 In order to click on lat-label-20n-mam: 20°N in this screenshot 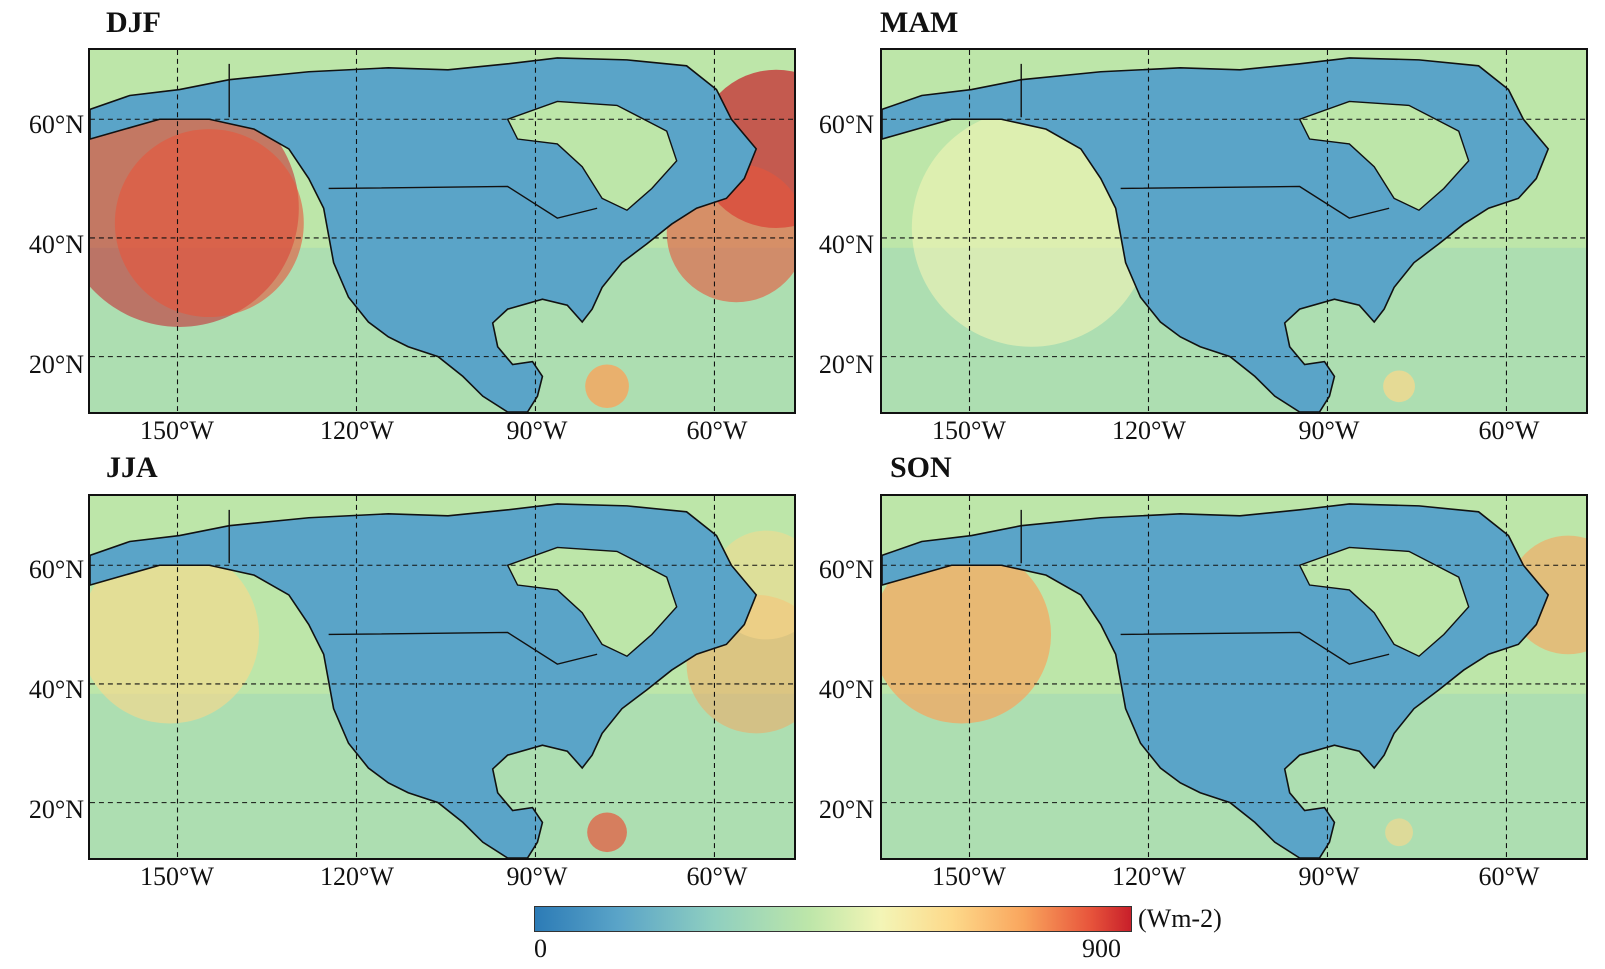, I will do `click(846, 364)`.